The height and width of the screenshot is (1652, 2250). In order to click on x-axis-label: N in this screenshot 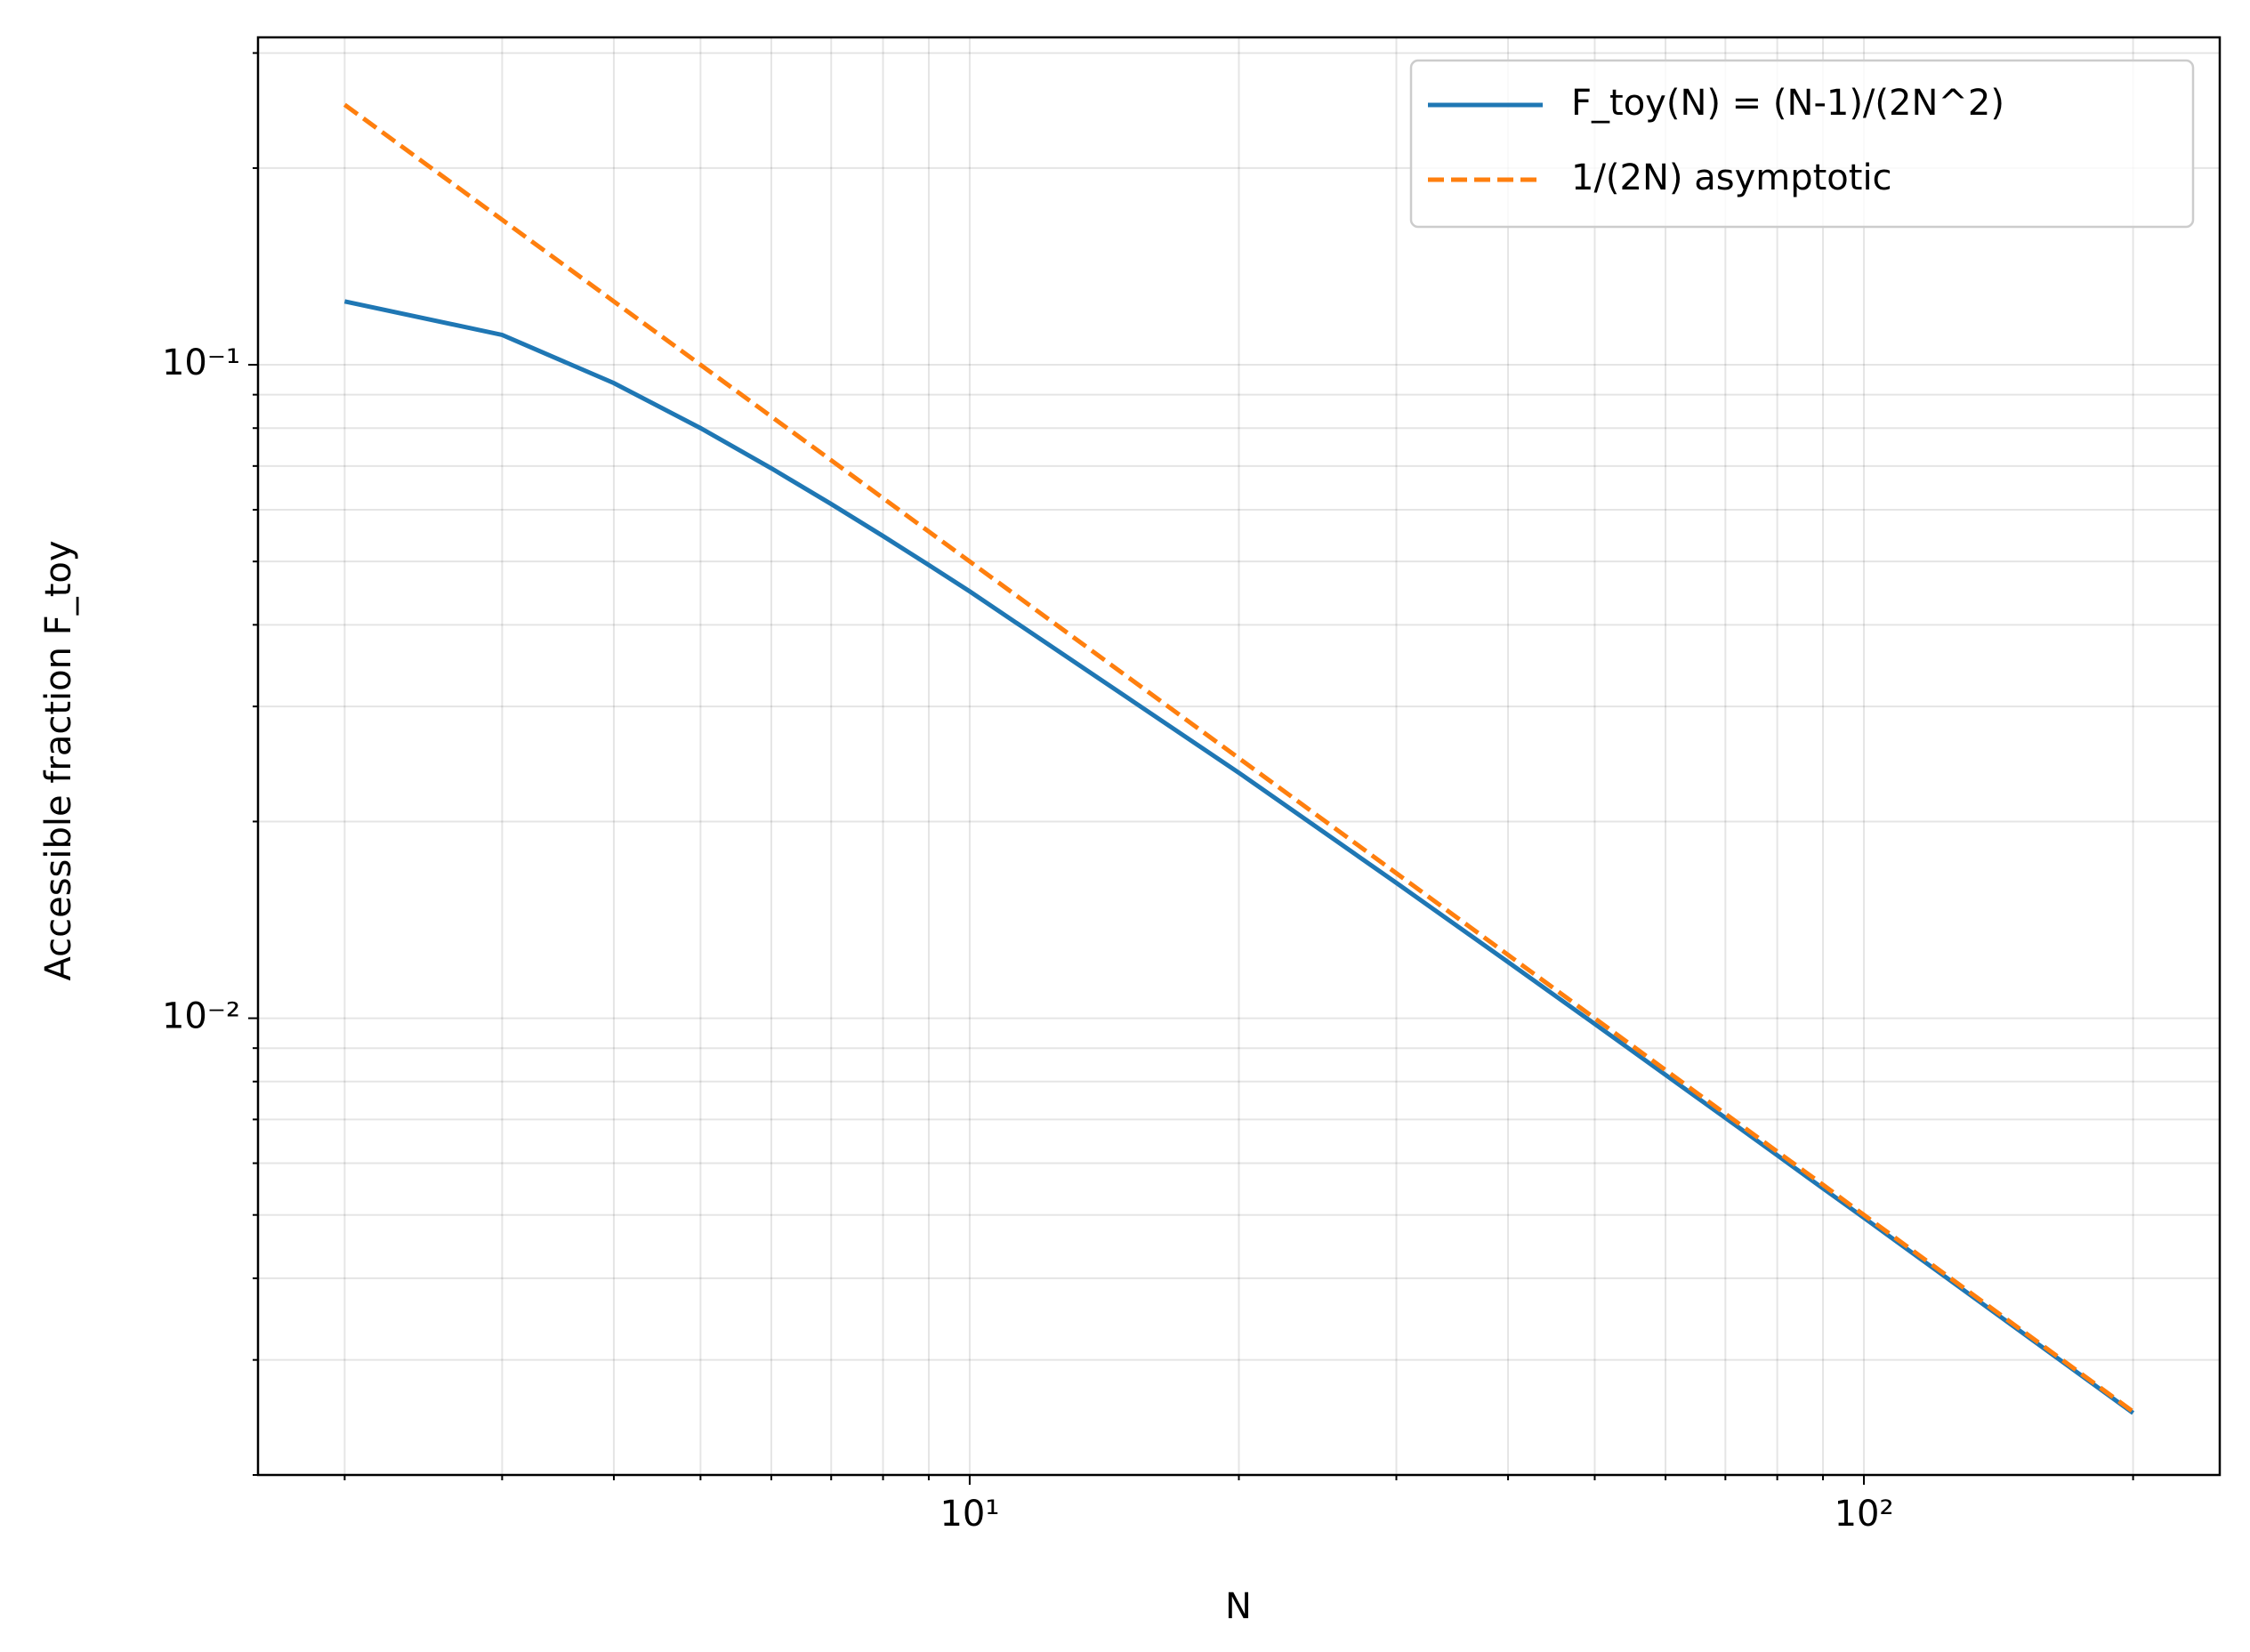, I will do `click(1238, 1606)`.